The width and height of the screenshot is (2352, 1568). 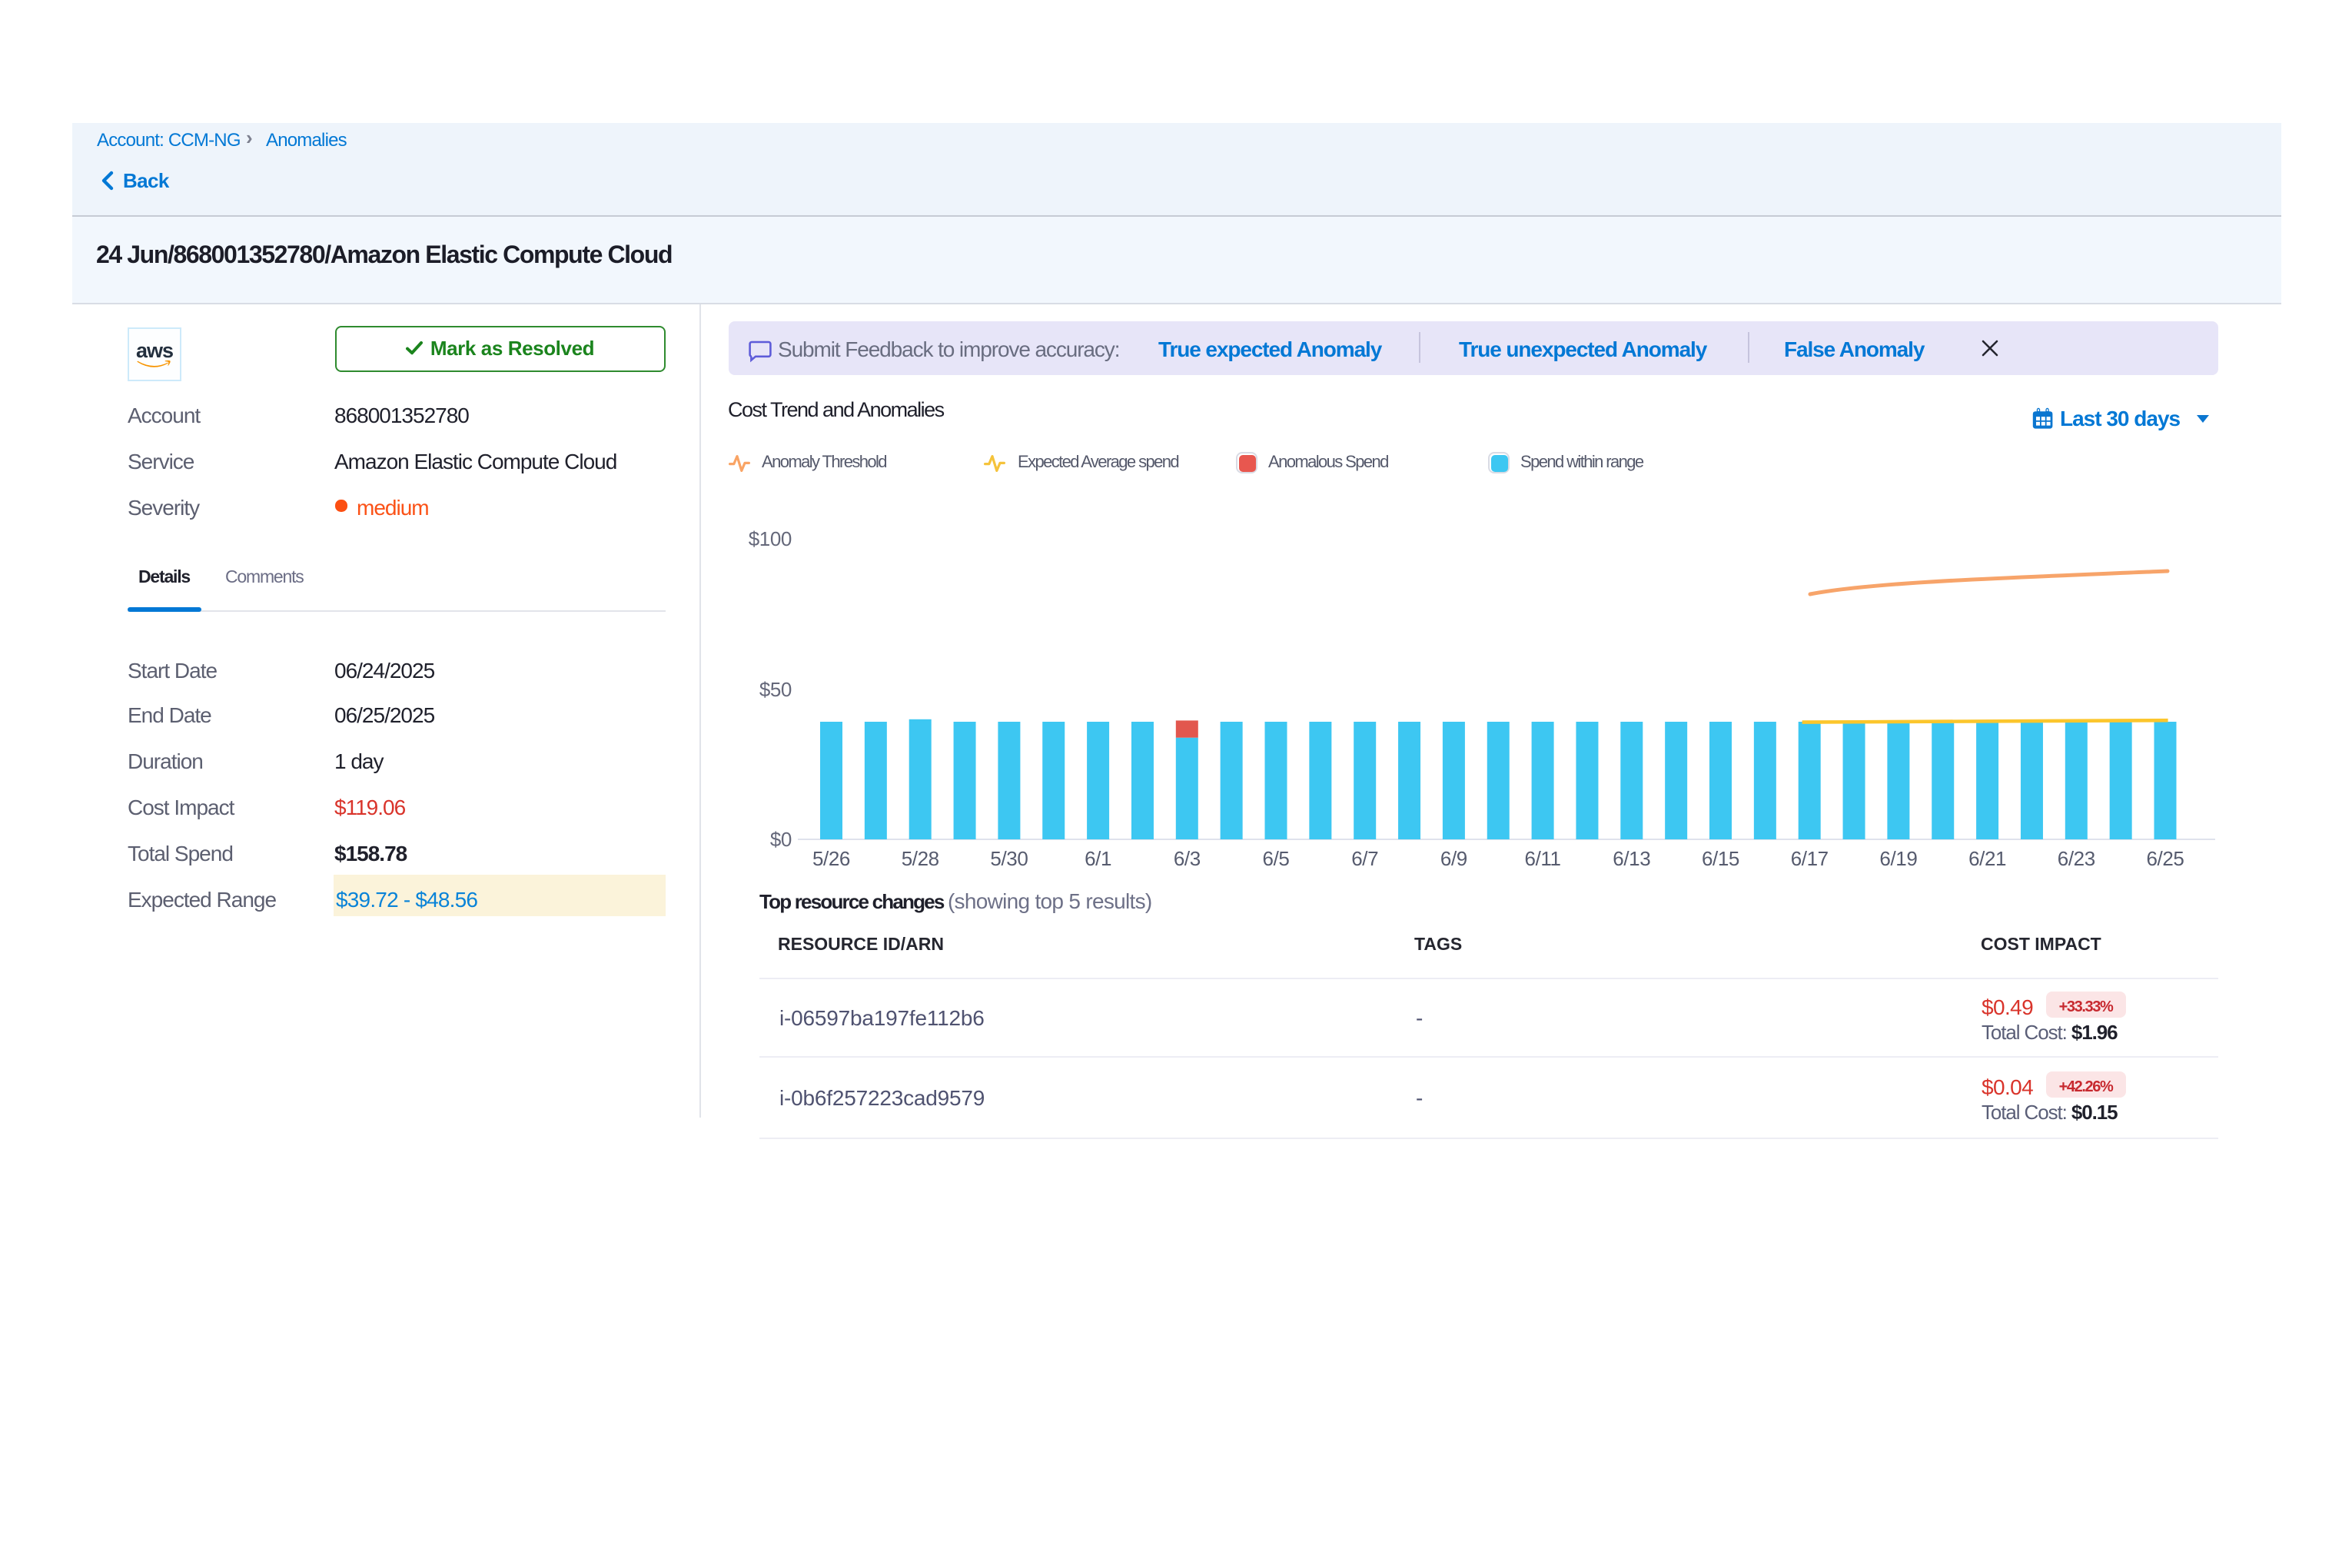 I want to click on svg-text: 5/26, so click(x=831, y=858).